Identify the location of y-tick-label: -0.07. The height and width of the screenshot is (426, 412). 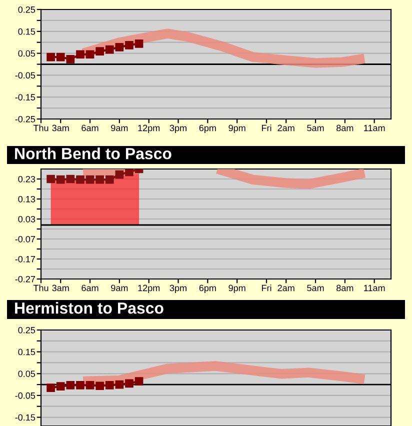
(25, 239).